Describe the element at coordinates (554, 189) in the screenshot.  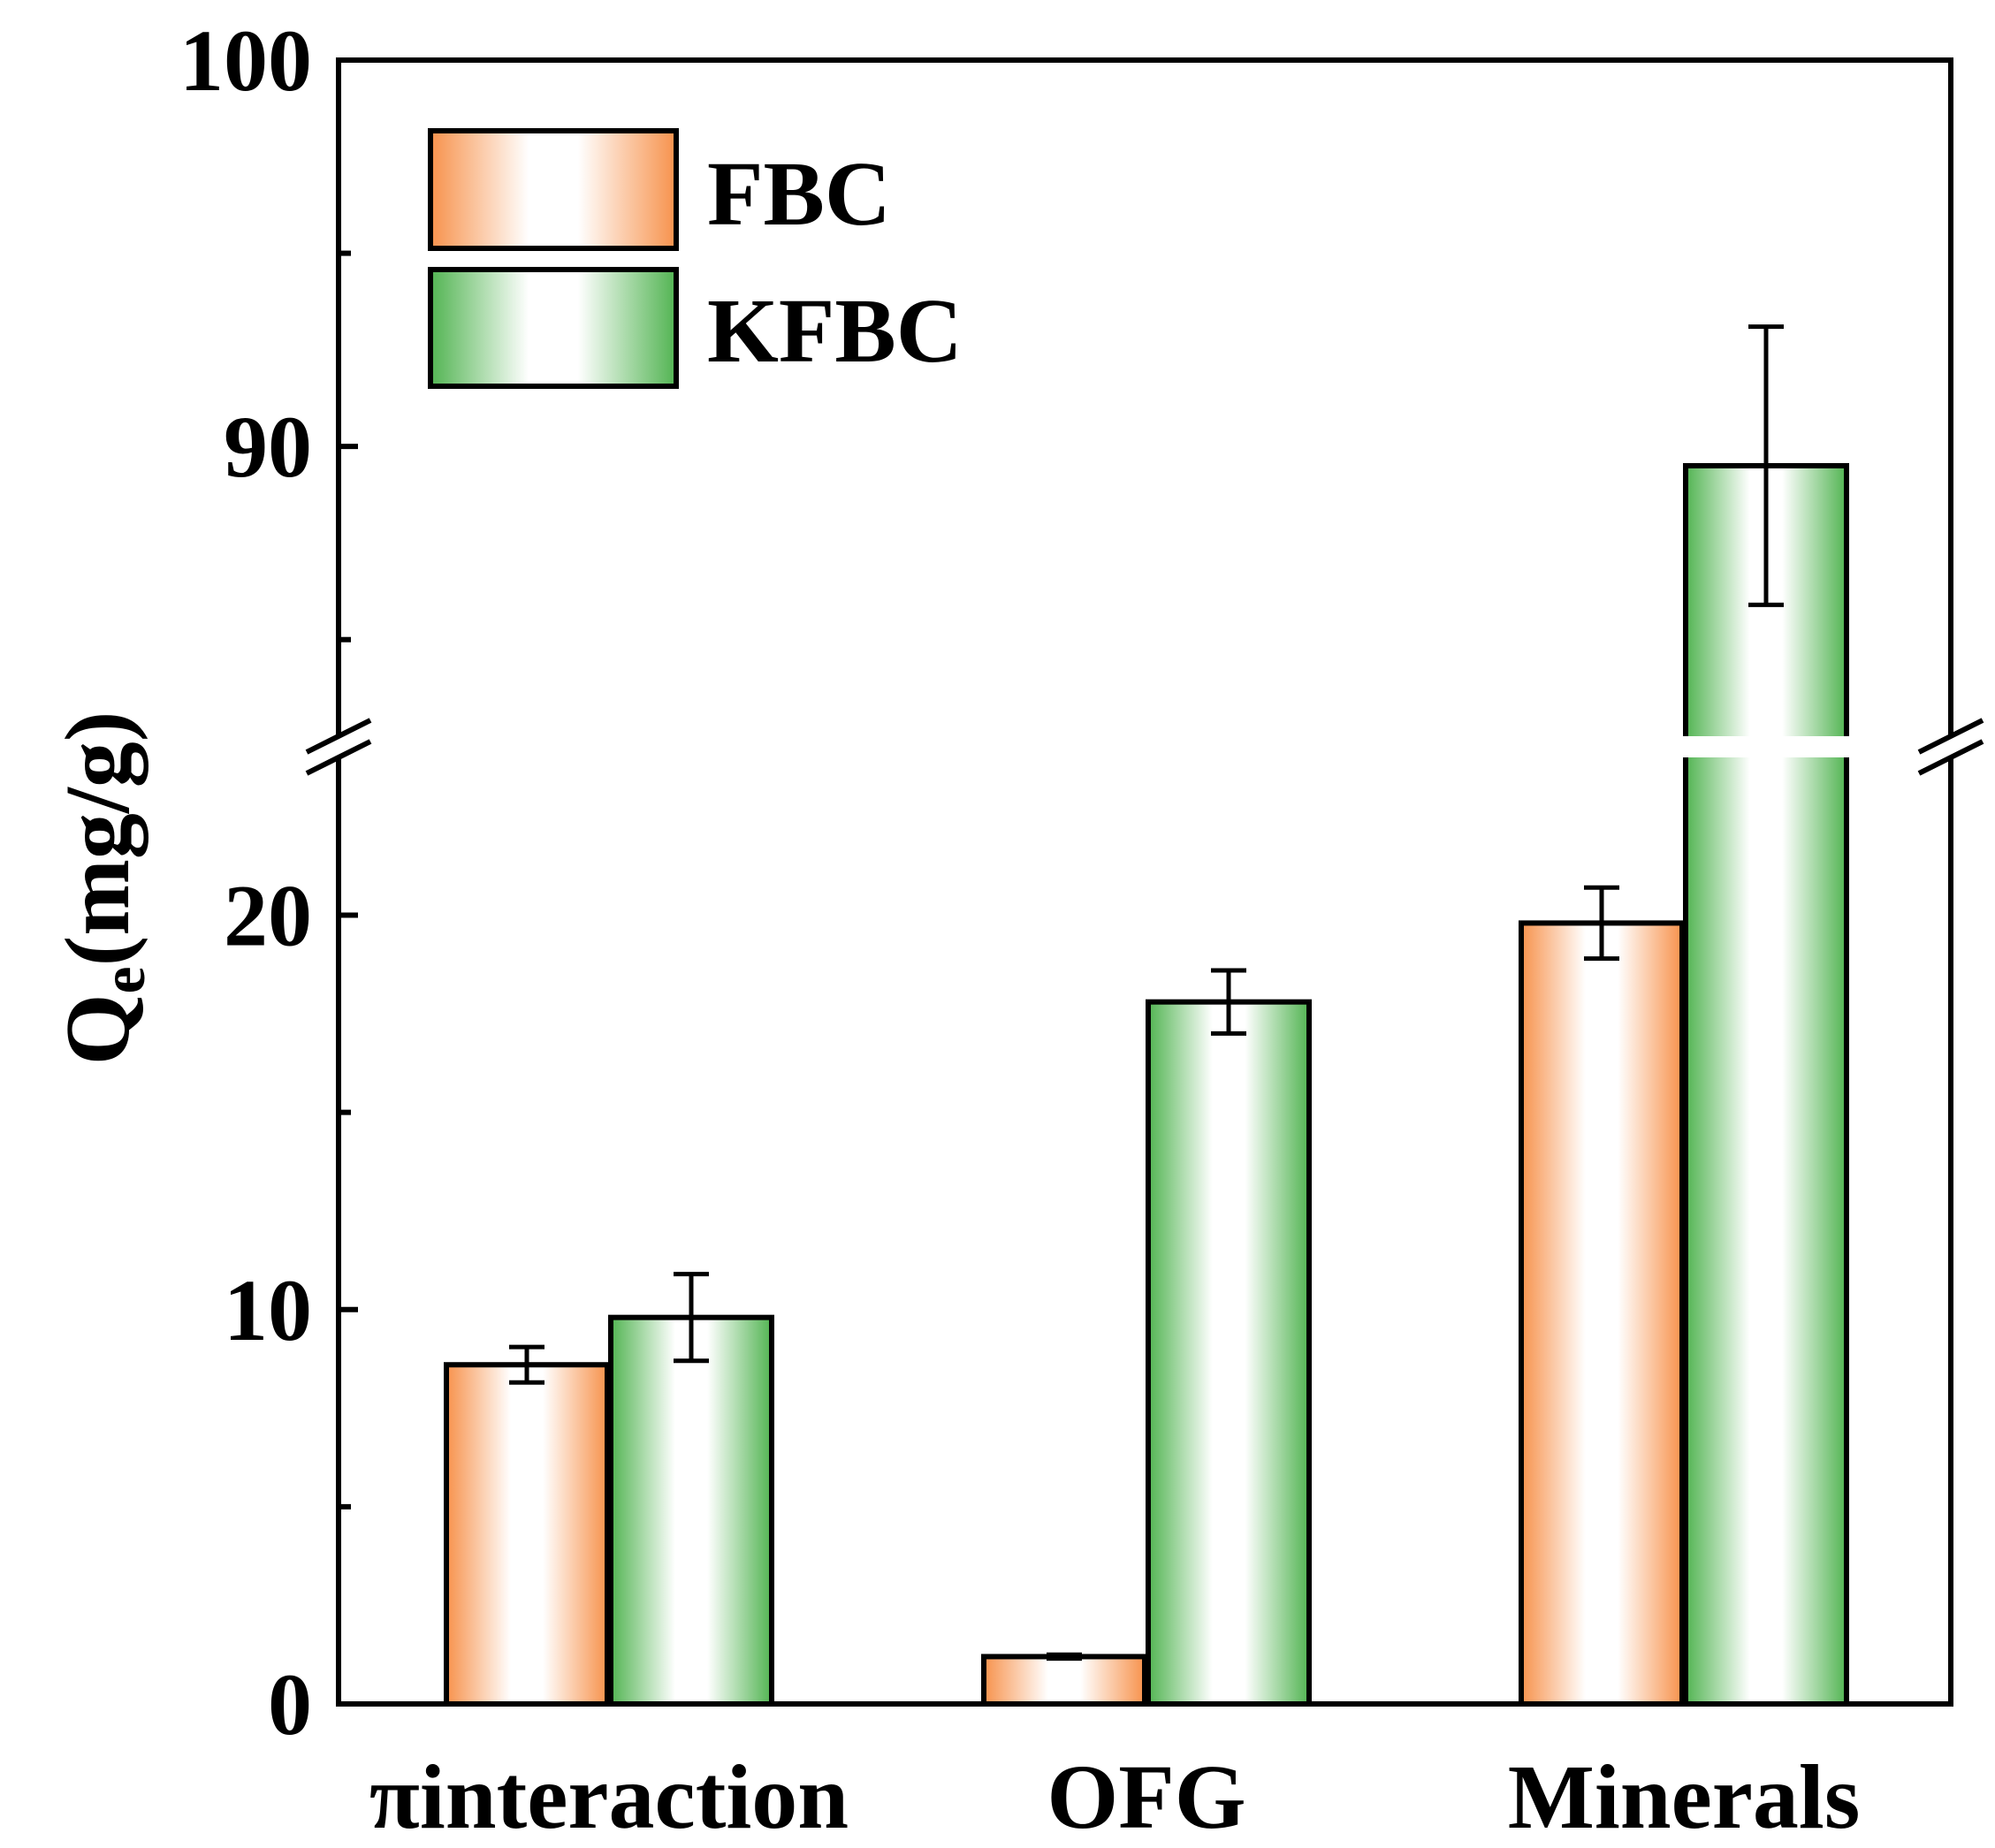
I see `legend-swatch-fbc` at that location.